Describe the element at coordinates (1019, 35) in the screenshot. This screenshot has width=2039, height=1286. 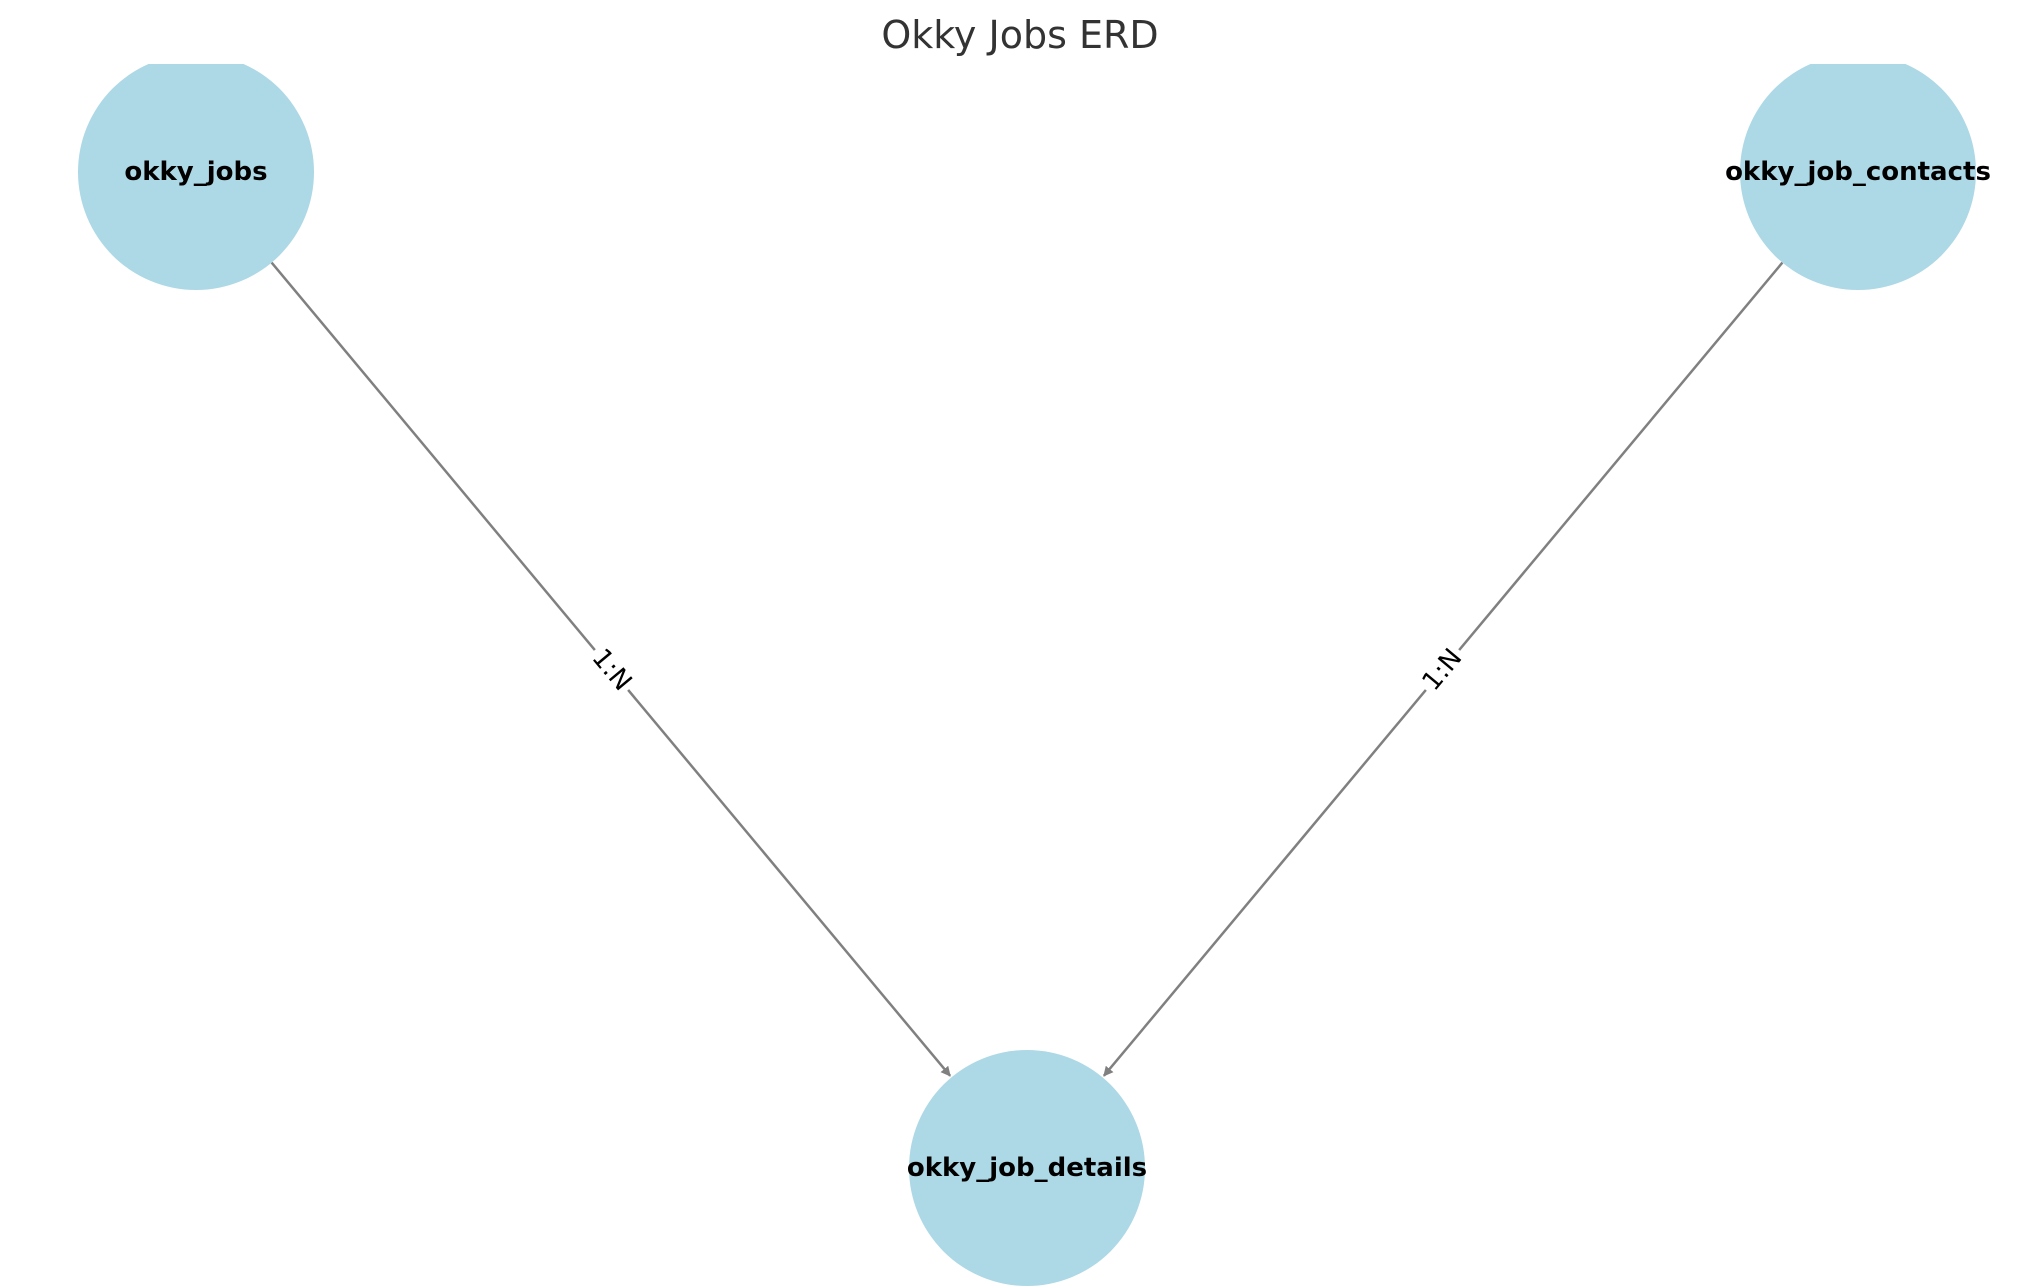
I see `diagram-title: Okky Jobs ERD` at that location.